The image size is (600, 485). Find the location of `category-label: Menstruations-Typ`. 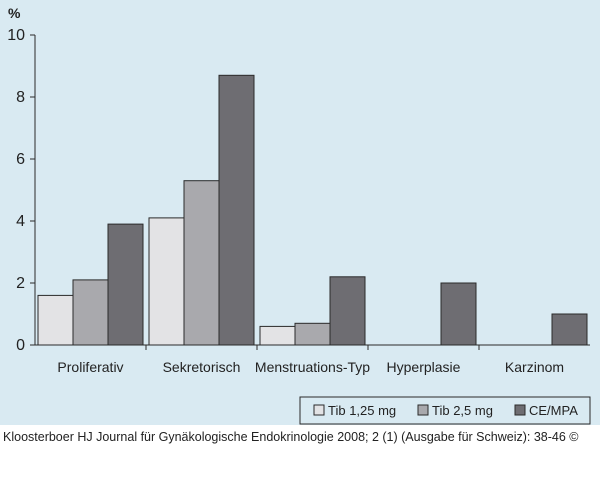

category-label: Menstruations-Typ is located at coordinates (312, 367).